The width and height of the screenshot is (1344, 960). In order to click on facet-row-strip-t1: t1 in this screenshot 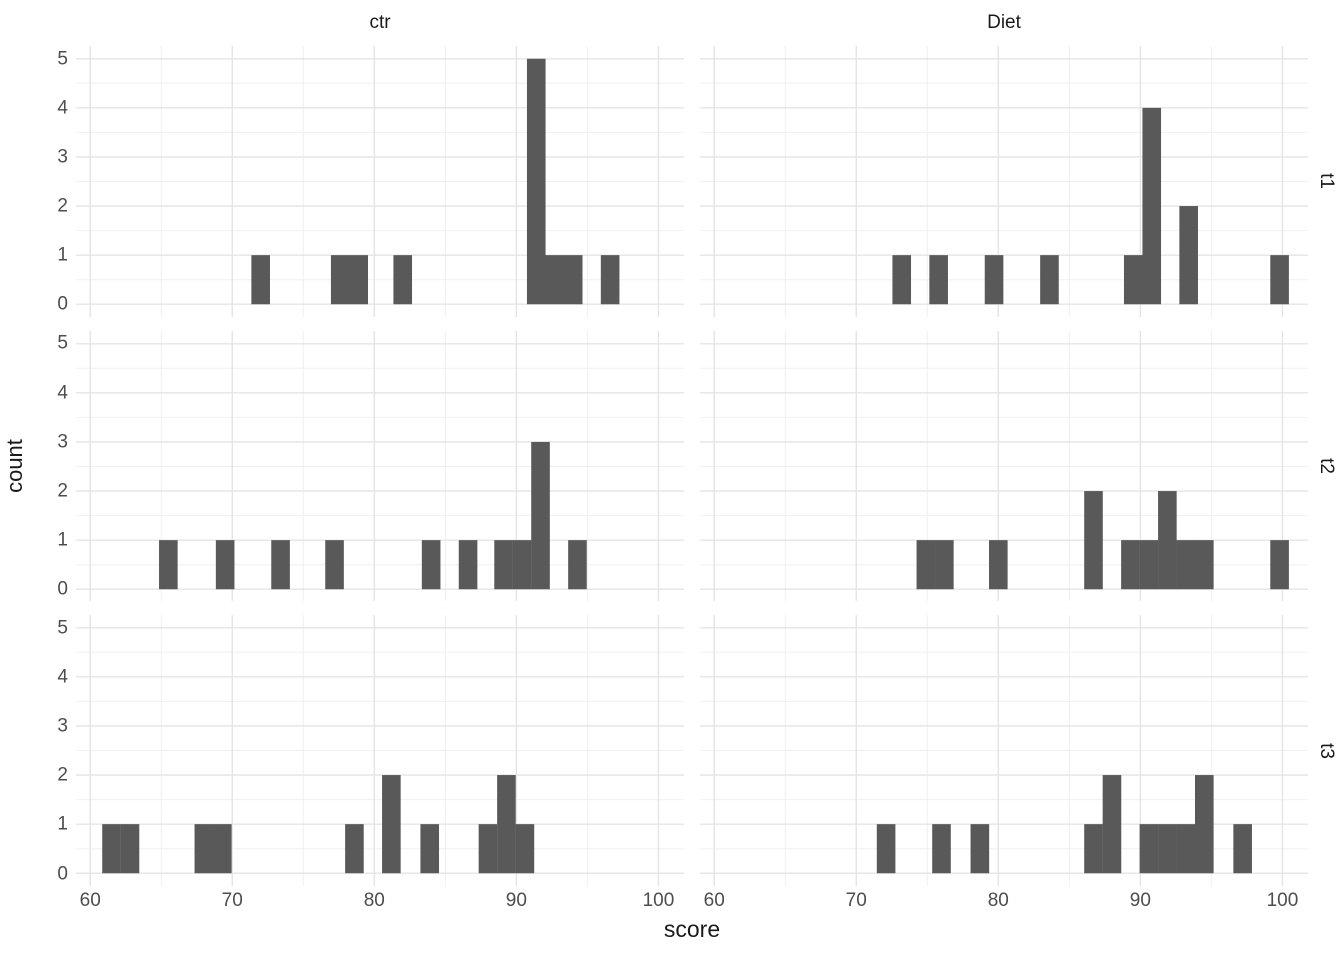, I will do `click(1326, 181)`.